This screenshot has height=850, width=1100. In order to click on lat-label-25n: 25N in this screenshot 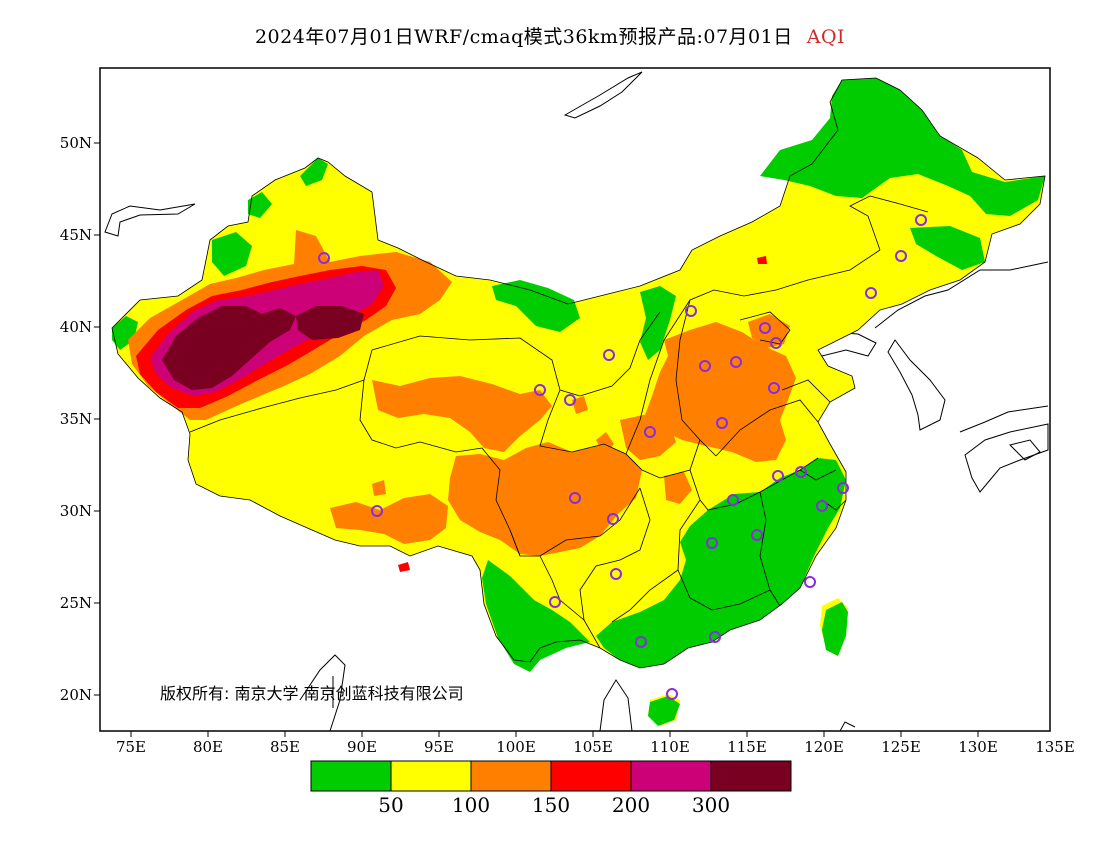, I will do `click(75, 603)`.